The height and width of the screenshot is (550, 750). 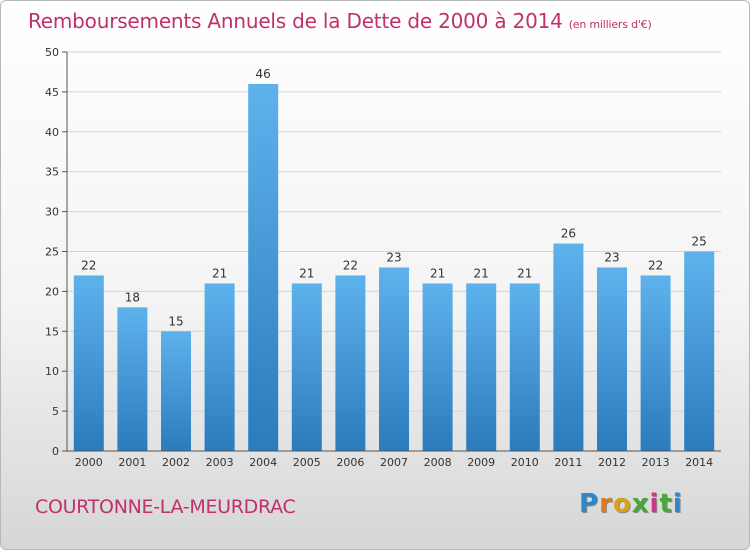 What do you see at coordinates (89, 462) in the screenshot?
I see `x-tick-label: 2000` at bounding box center [89, 462].